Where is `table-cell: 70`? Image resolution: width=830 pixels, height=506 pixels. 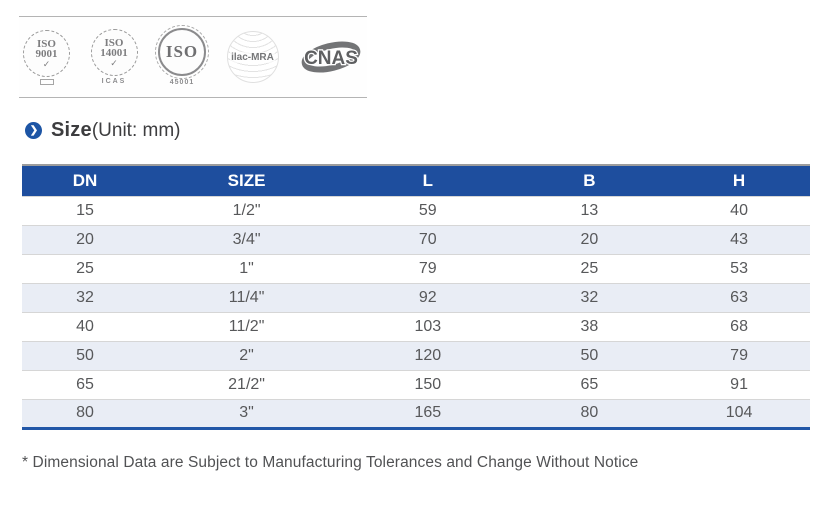
table-cell: 70 is located at coordinates (428, 239).